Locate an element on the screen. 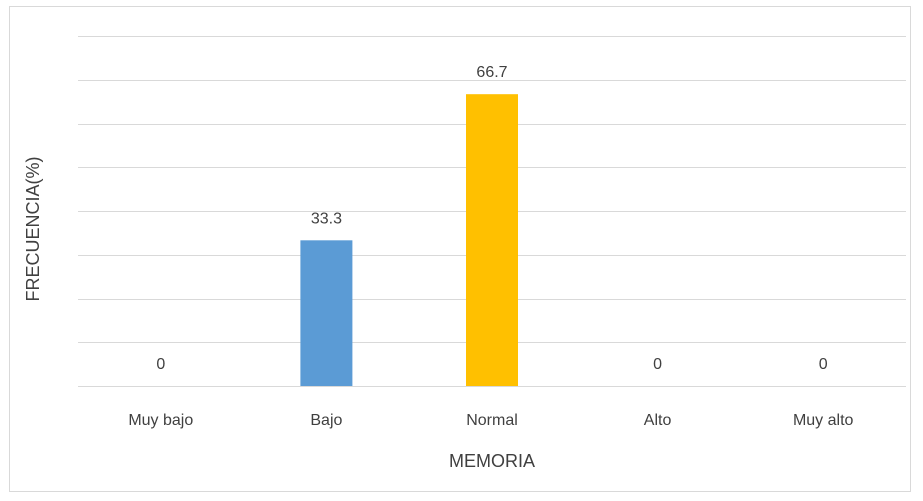 The image size is (923, 501). x-tick-label: Bajo is located at coordinates (326, 420).